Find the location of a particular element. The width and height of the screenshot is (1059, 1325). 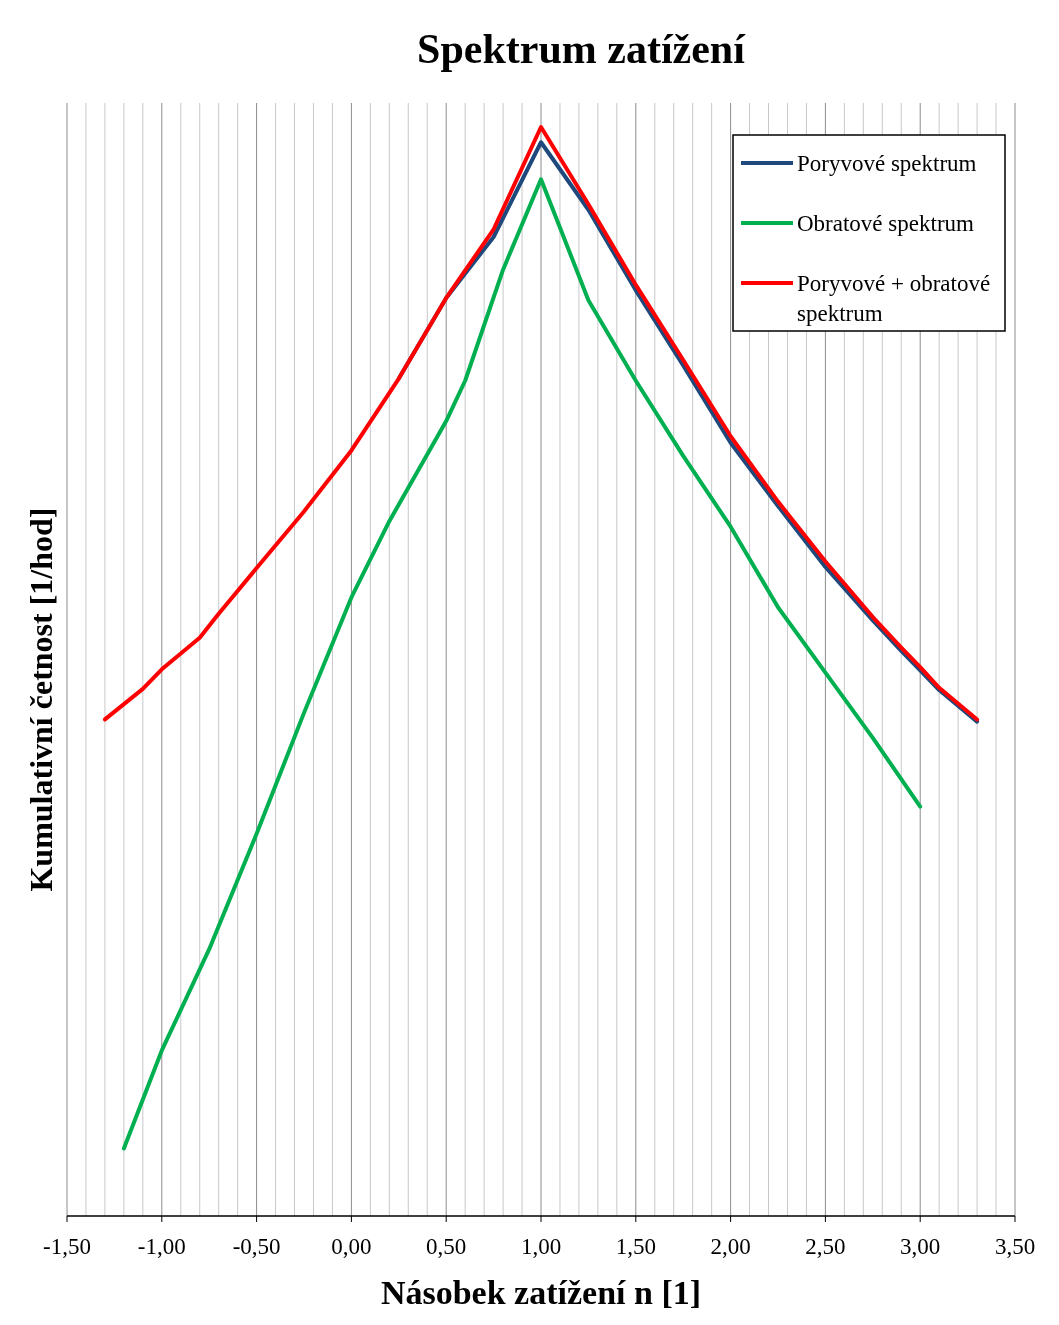

x-tick-label: -0,50 is located at coordinates (256, 1246).